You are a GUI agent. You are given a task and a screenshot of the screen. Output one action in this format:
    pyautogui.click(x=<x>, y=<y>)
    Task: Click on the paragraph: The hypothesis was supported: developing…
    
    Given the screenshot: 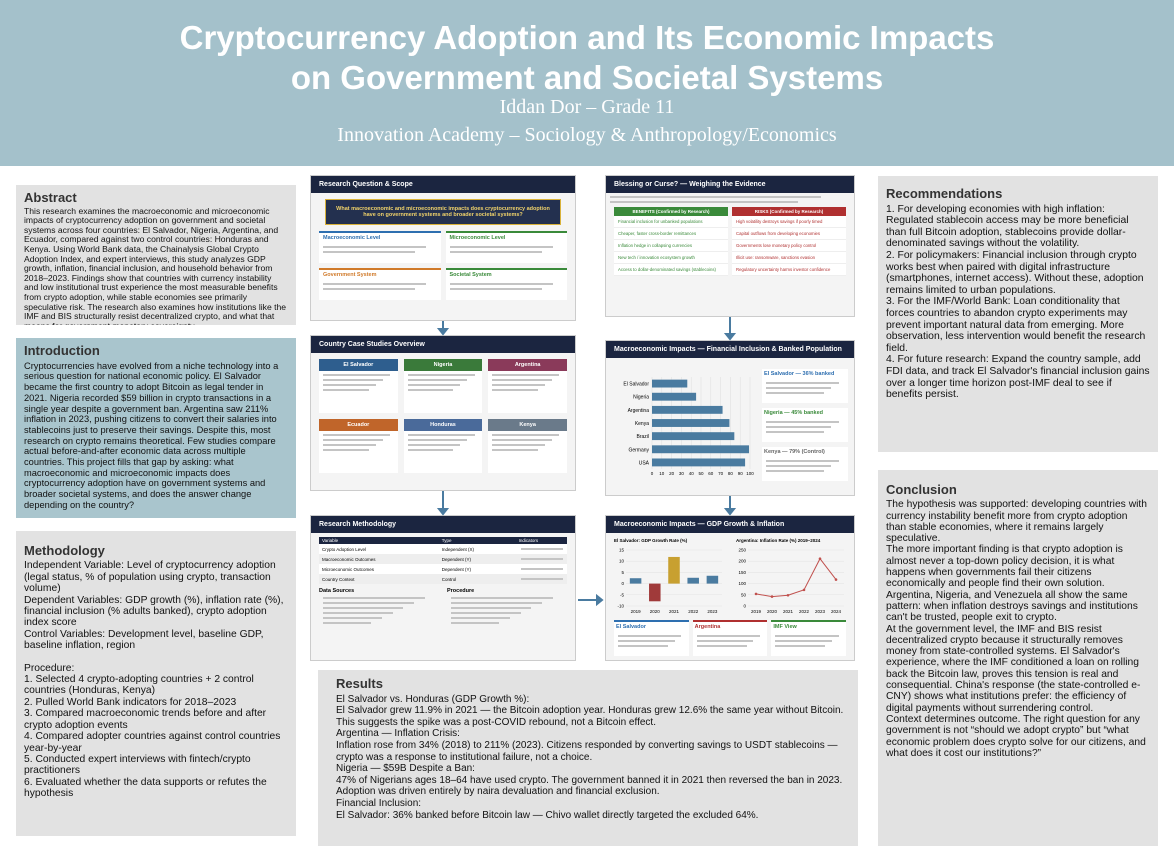 What is the action you would take?
    pyautogui.click(x=1017, y=522)
    